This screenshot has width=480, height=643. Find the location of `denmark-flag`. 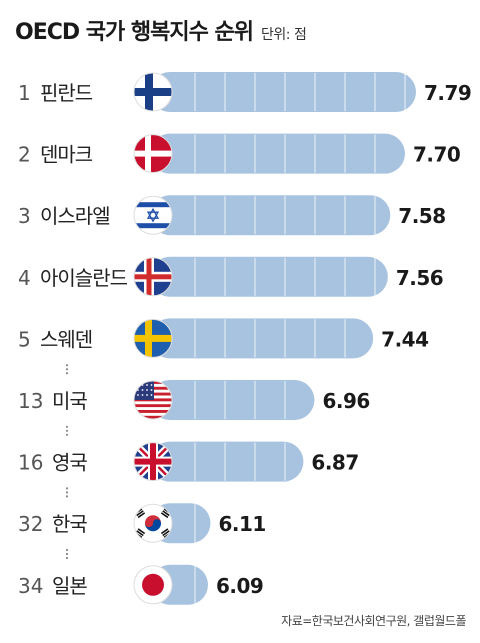

denmark-flag is located at coordinates (153, 154).